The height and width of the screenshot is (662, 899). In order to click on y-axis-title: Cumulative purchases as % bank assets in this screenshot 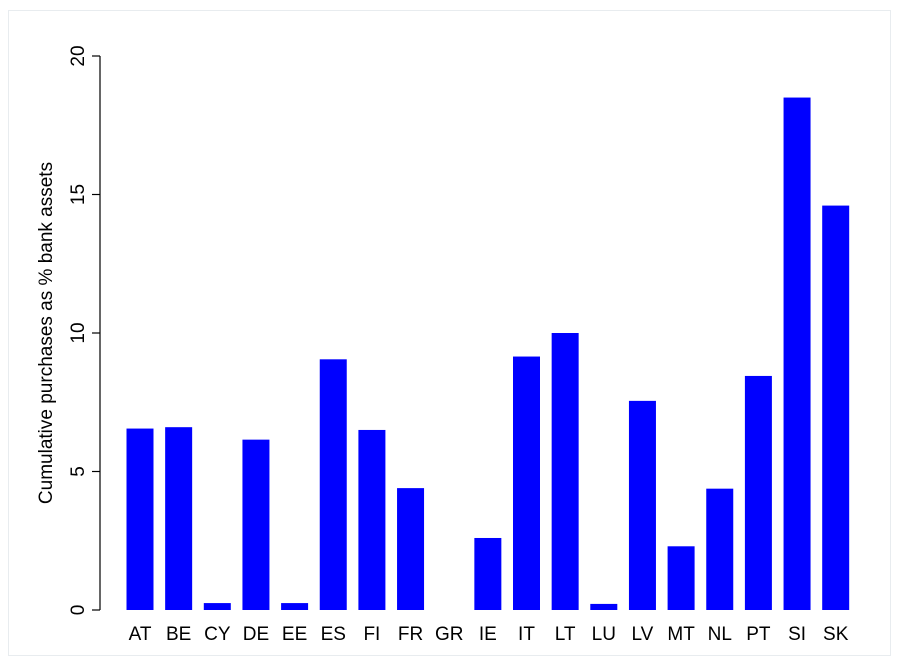, I will do `click(46, 333)`.